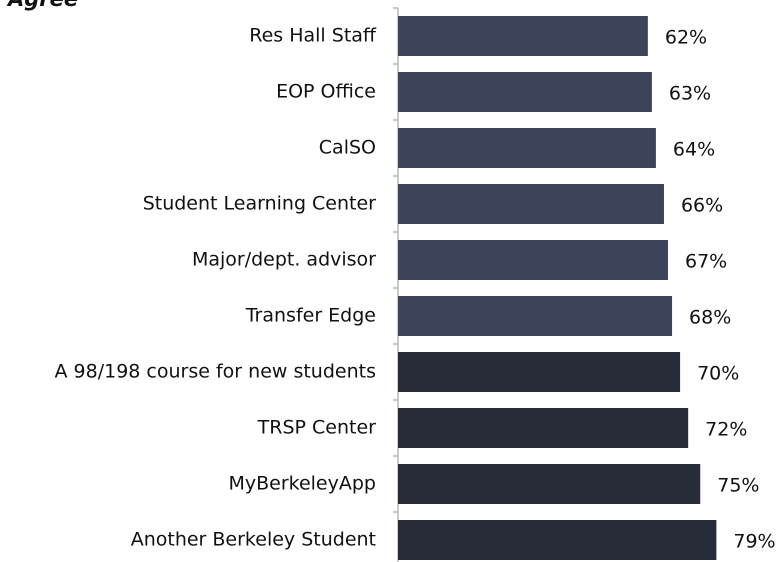 This screenshot has width=776, height=562. Describe the element at coordinates (310, 316) in the screenshot. I see `category-label: Transfer Edge` at that location.